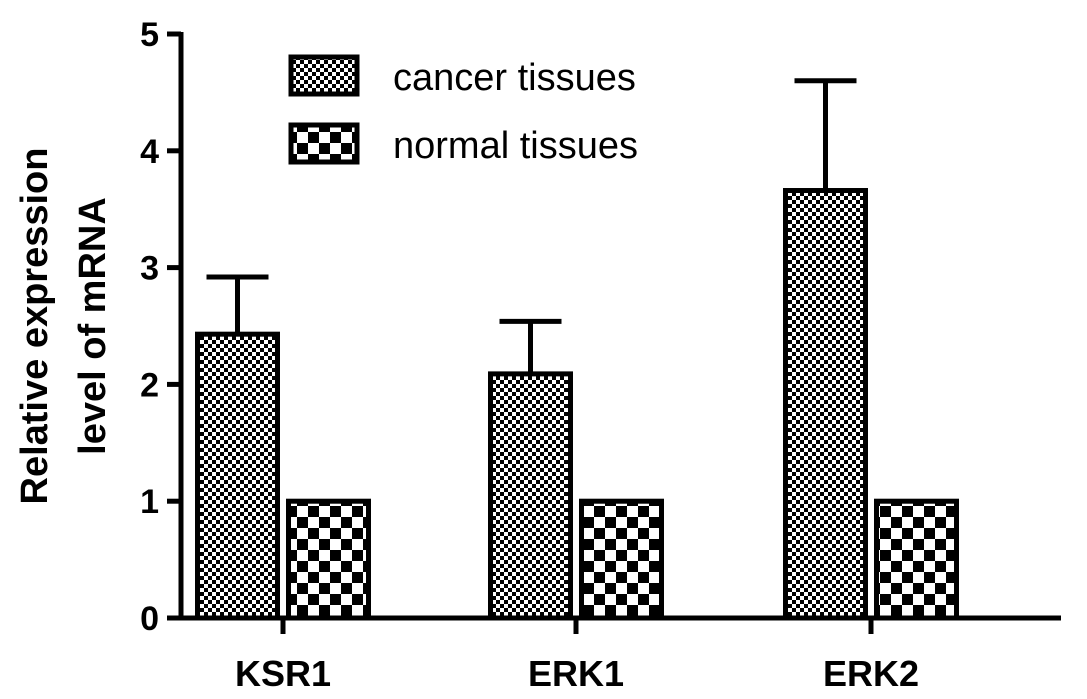 This screenshot has height=699, width=1087. I want to click on bar-normal-tissues-erk1, so click(621, 559).